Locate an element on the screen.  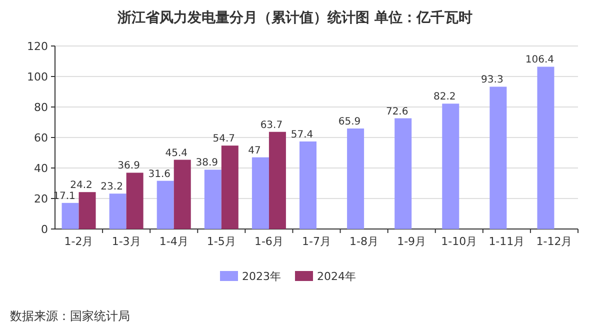
y-tick-label: 40 is located at coordinates (41, 168).